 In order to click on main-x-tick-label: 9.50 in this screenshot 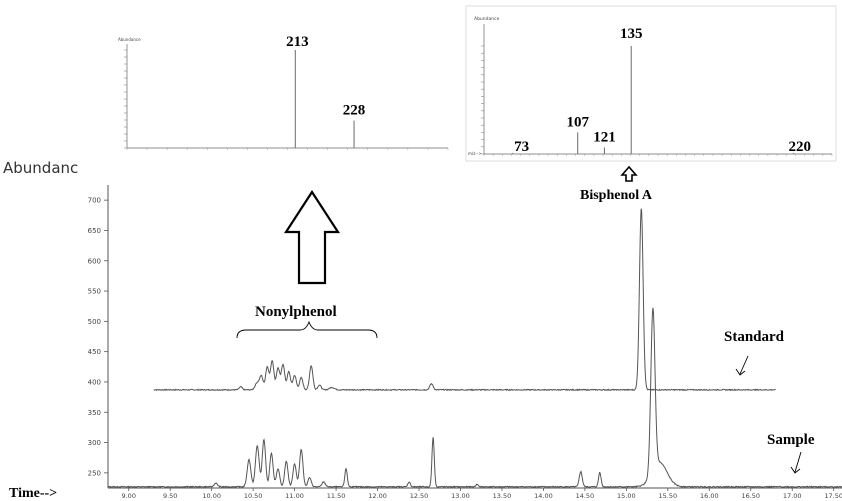, I will do `click(170, 496)`.